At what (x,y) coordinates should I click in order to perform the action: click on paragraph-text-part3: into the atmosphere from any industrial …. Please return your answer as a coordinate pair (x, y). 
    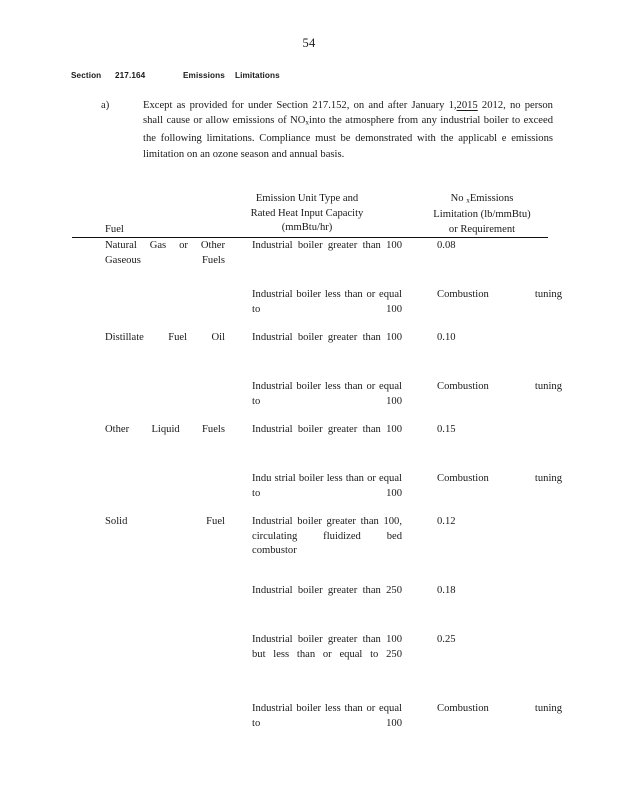
    Looking at the image, I should click on (348, 137).